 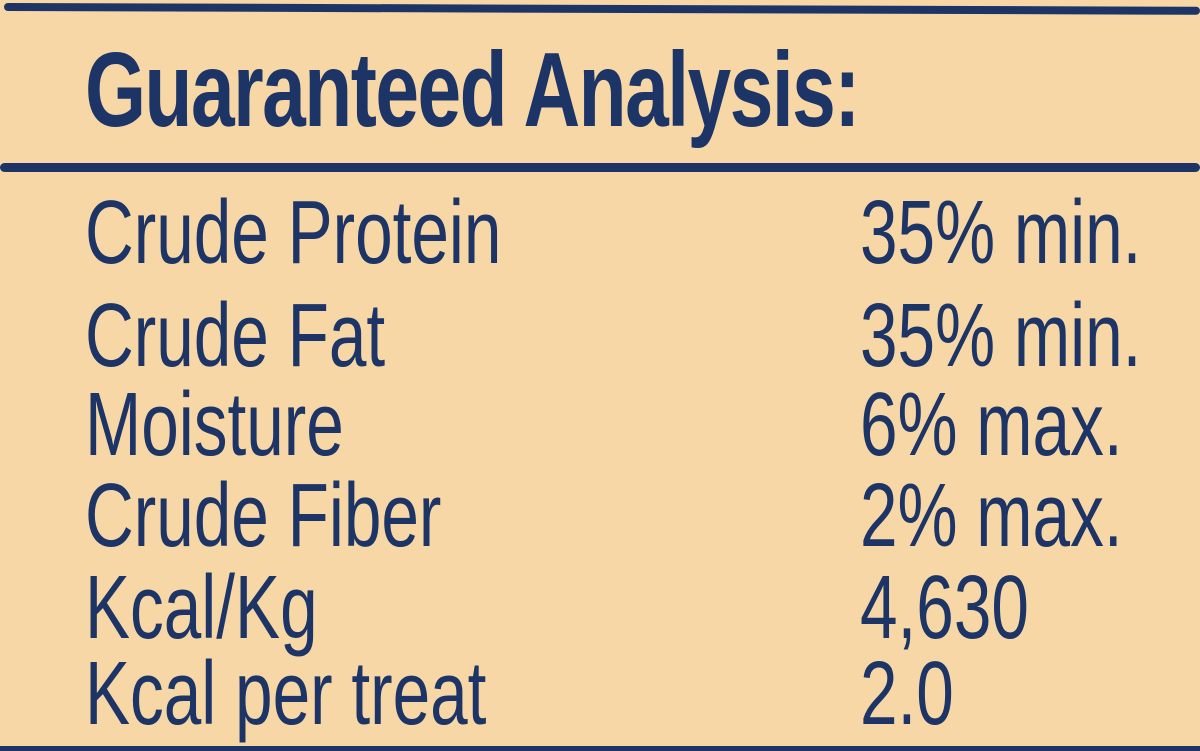 I want to click on analysis-row-crude-protein: Crude Protein 35% min., so click(x=600, y=235).